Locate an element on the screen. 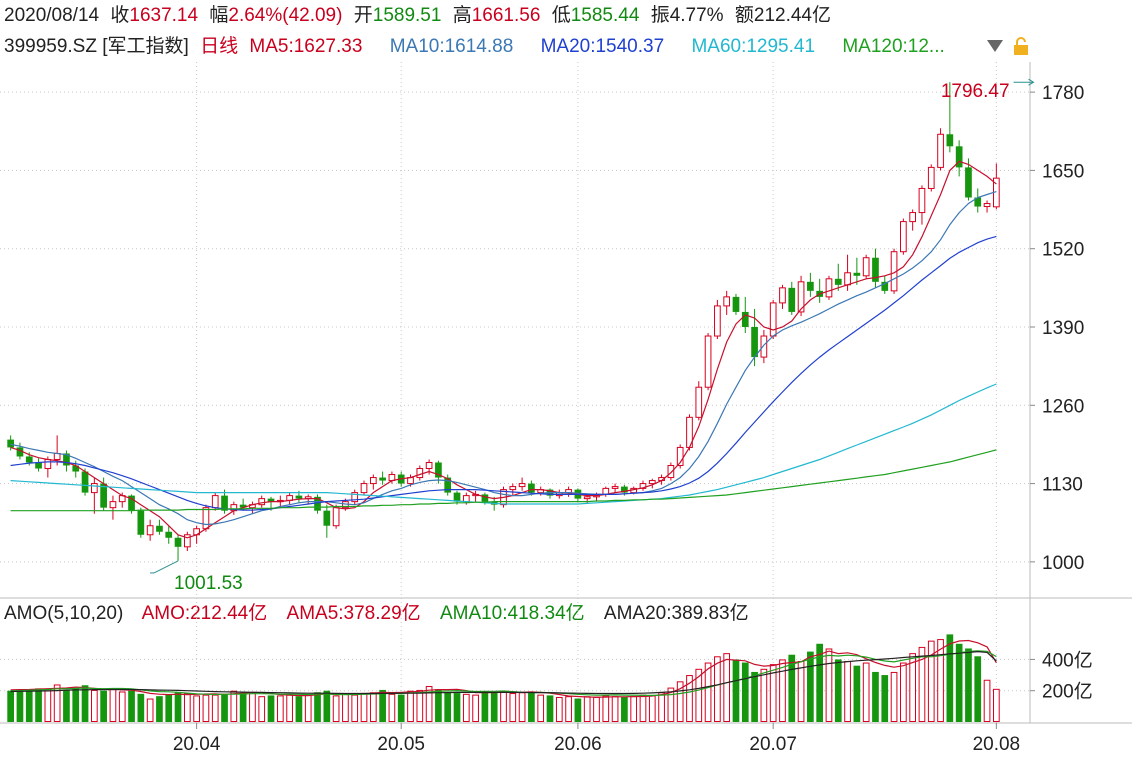  ma10-readout: MA10:1614.88 is located at coordinates (451, 46).